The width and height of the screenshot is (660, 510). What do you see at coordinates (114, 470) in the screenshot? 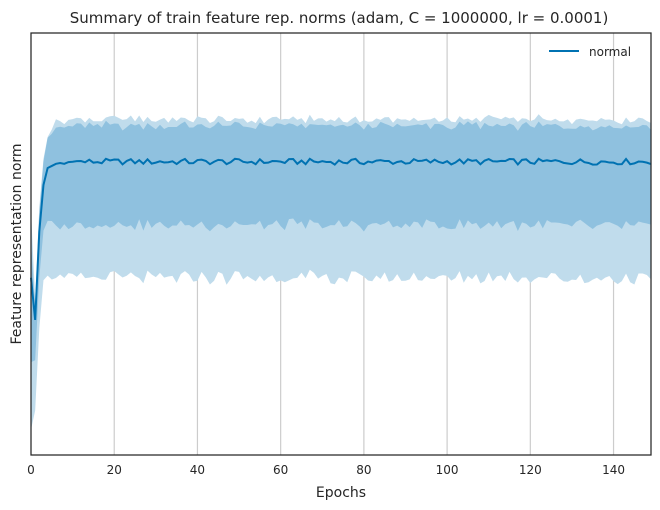
I see `x-tick-label-20: 20` at bounding box center [114, 470].